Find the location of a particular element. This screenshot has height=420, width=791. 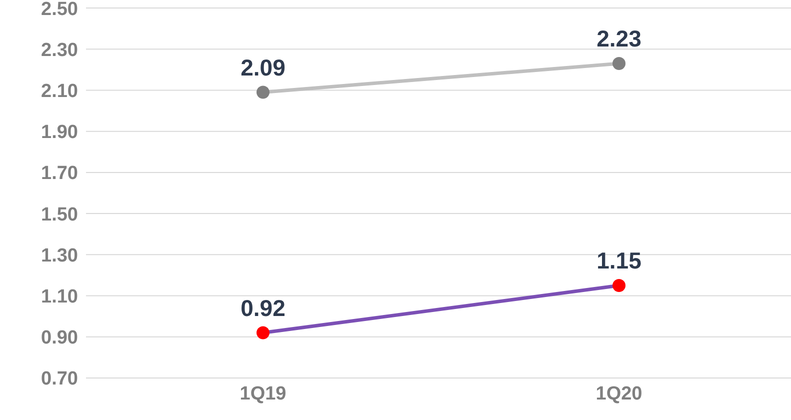

y-tick-label: 2.30 is located at coordinates (59, 50).